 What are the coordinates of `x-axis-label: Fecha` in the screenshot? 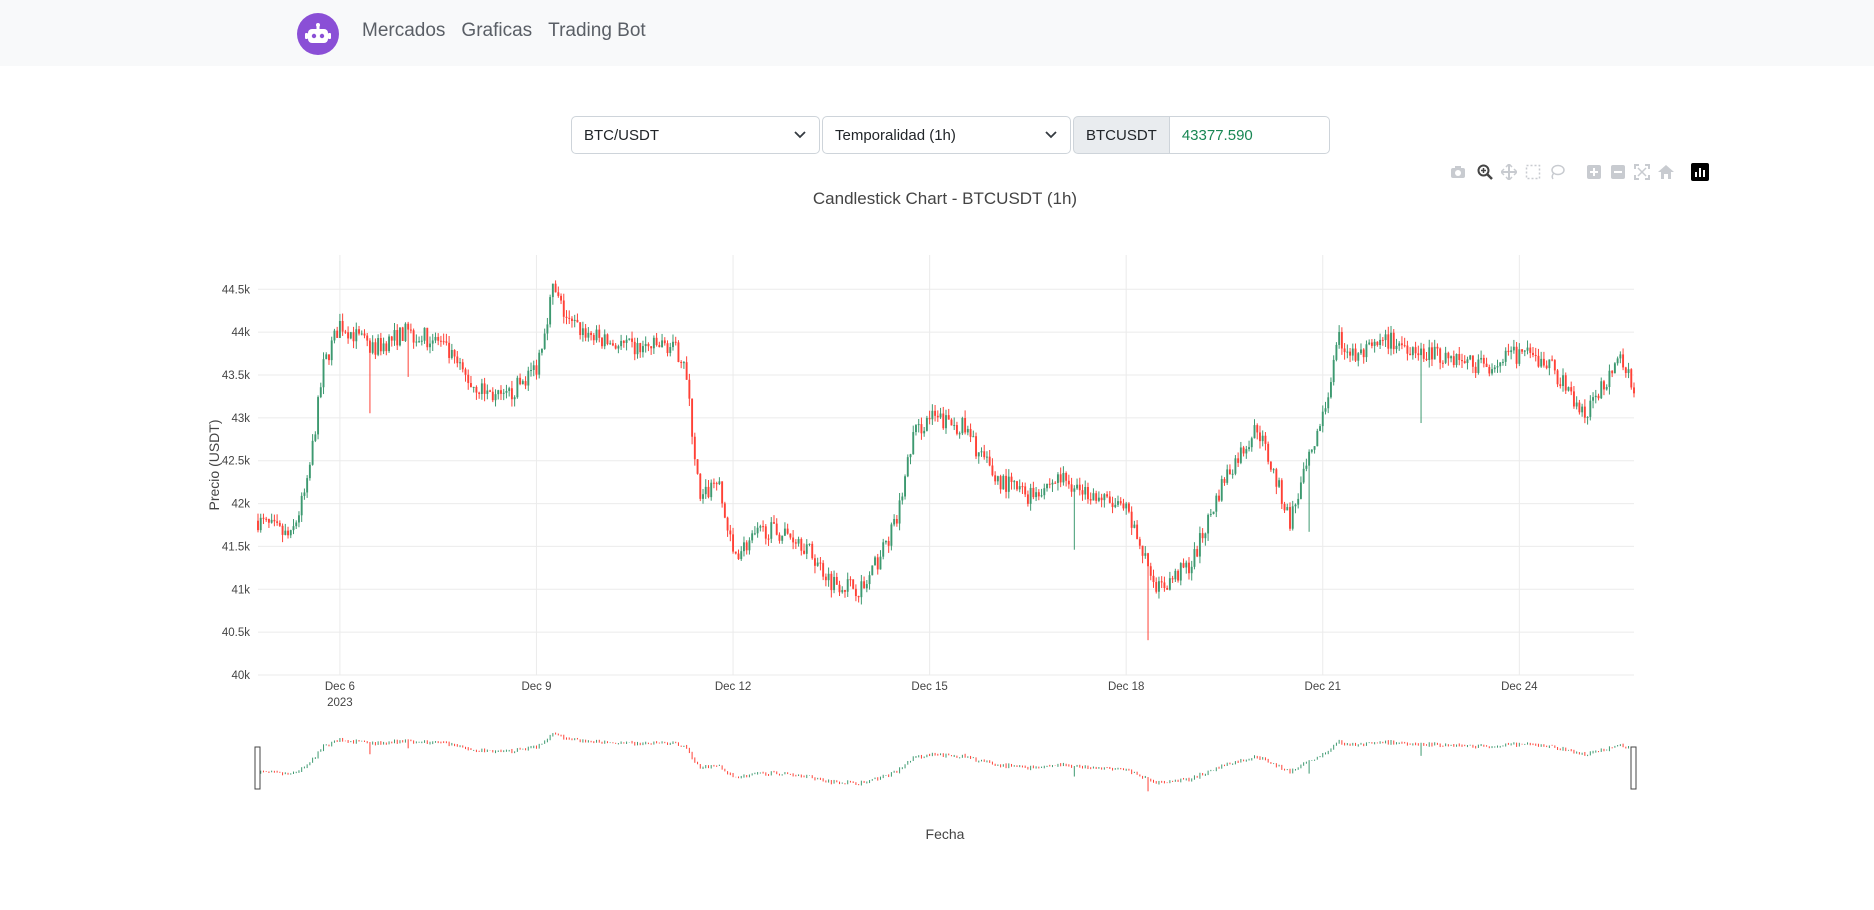 It's located at (945, 834).